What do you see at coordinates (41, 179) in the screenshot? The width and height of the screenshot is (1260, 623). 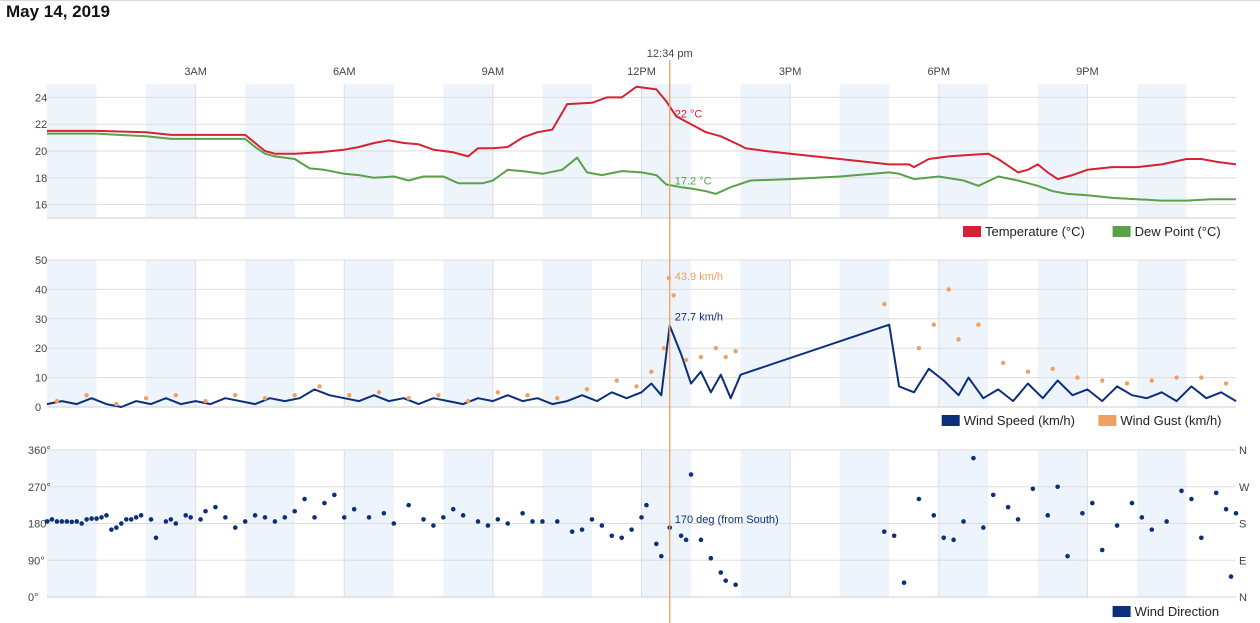 I see `y-tick-label: 18` at bounding box center [41, 179].